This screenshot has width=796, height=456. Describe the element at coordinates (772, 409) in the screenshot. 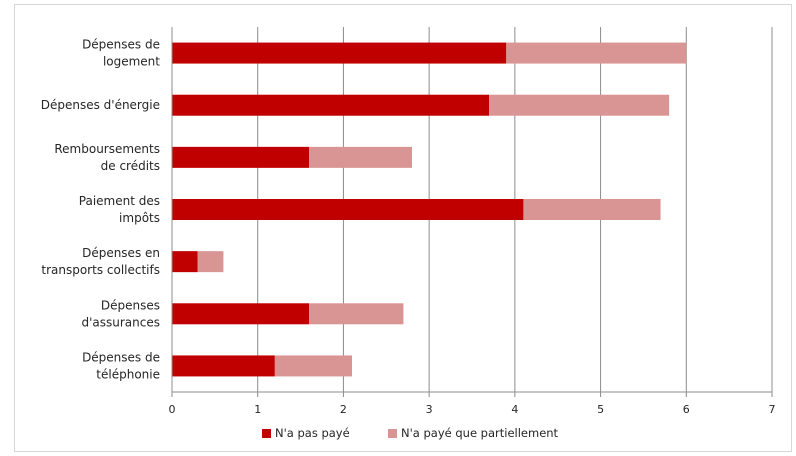

I see `x-tick-label: 7` at that location.